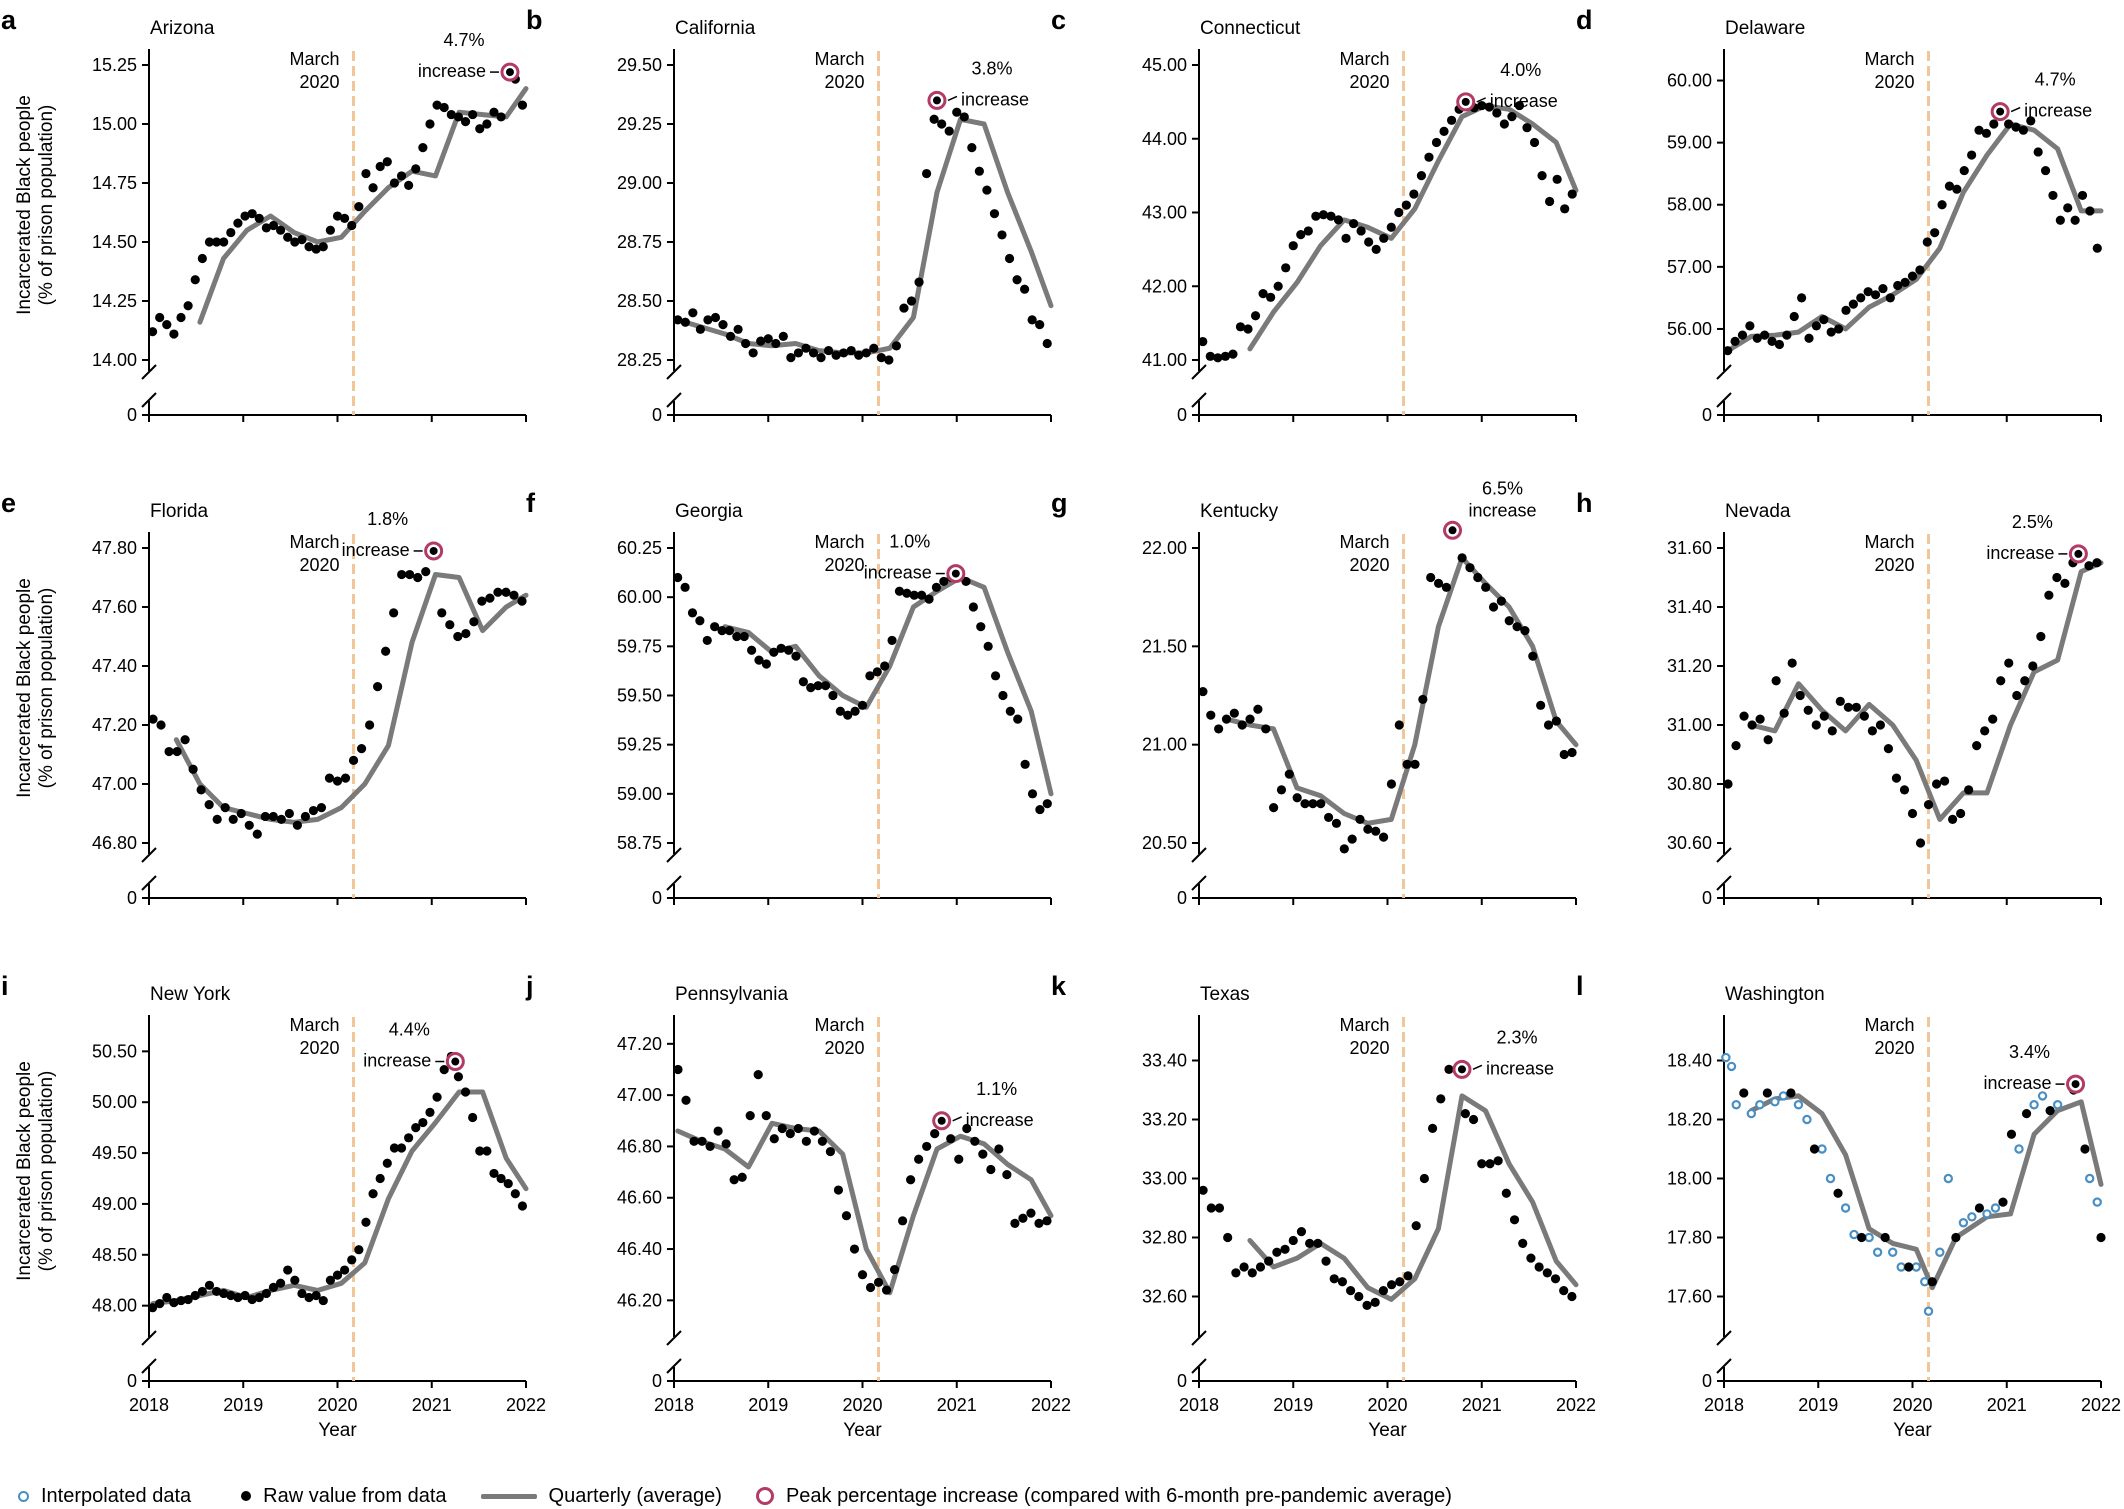  What do you see at coordinates (2000, 111) in the screenshot?
I see `peak-marker-center` at bounding box center [2000, 111].